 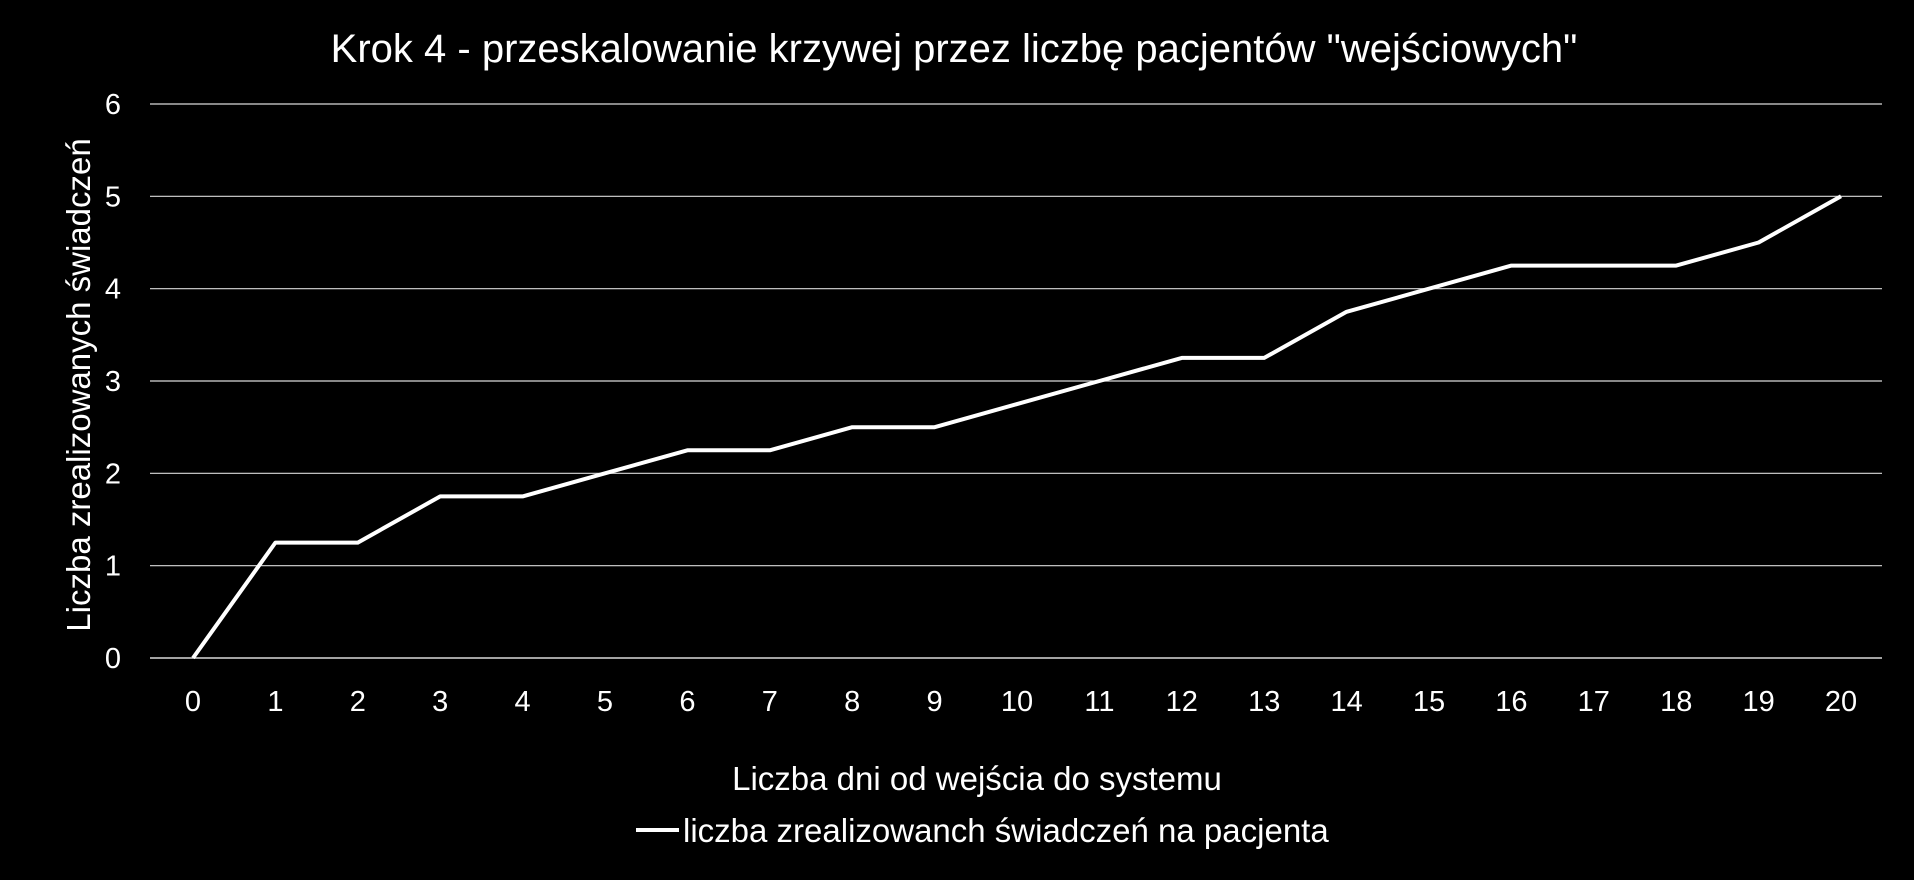 What do you see at coordinates (275, 702) in the screenshot?
I see `x-tick-label: 1` at bounding box center [275, 702].